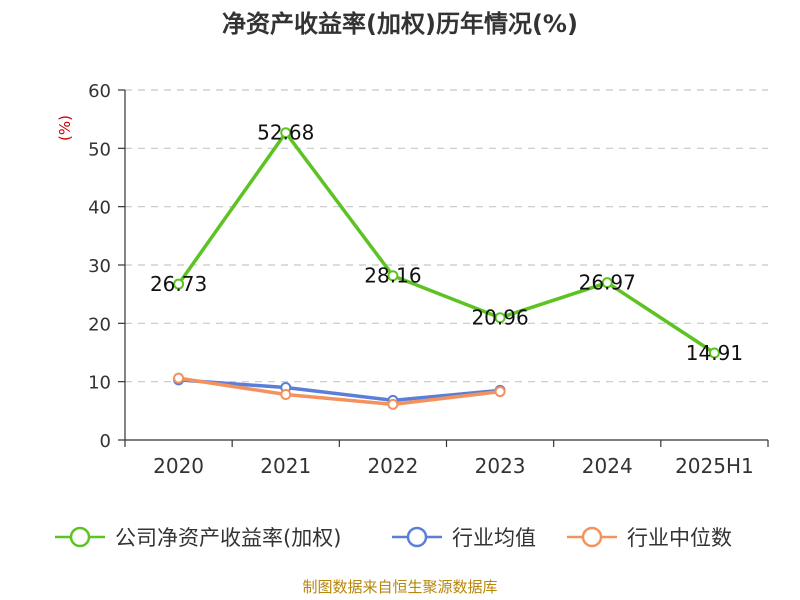 The width and height of the screenshot is (800, 600). What do you see at coordinates (65, 128) in the screenshot?
I see `y-axis-unit: (%)` at bounding box center [65, 128].